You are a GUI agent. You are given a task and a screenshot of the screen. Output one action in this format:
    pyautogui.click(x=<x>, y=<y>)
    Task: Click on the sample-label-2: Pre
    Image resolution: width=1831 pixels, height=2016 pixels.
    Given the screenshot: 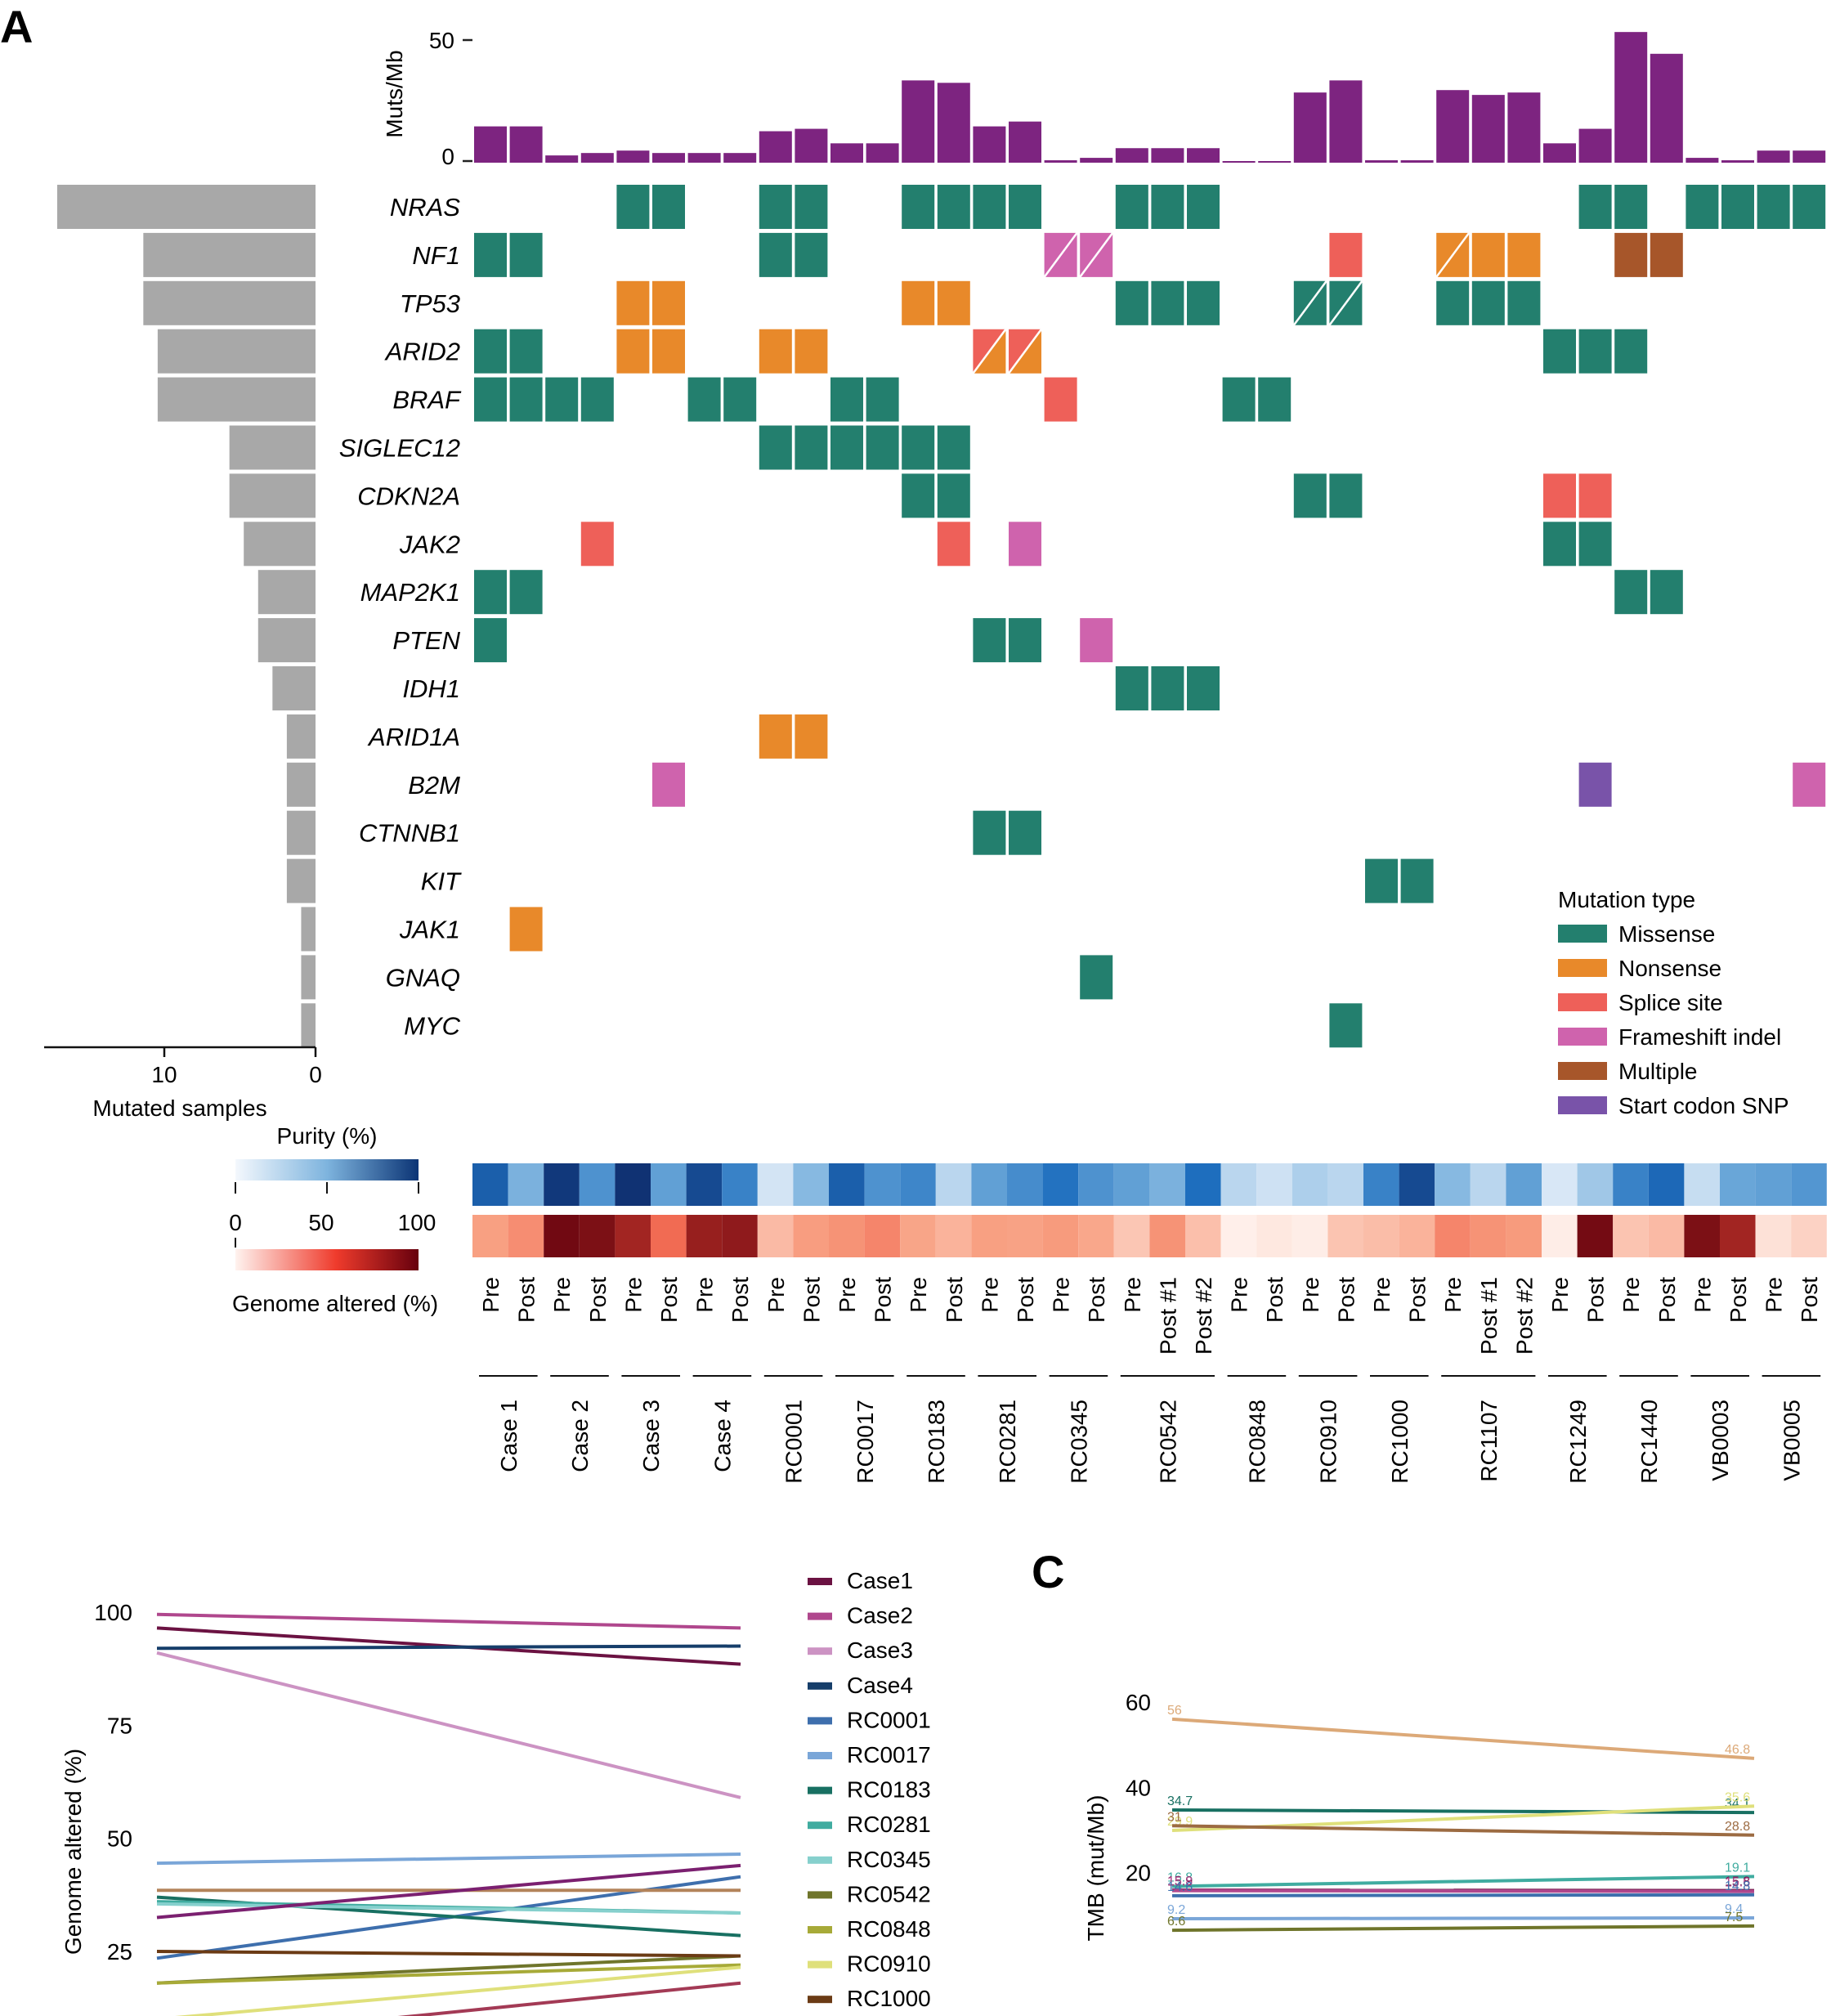 What is the action you would take?
    pyautogui.click(x=562, y=1295)
    